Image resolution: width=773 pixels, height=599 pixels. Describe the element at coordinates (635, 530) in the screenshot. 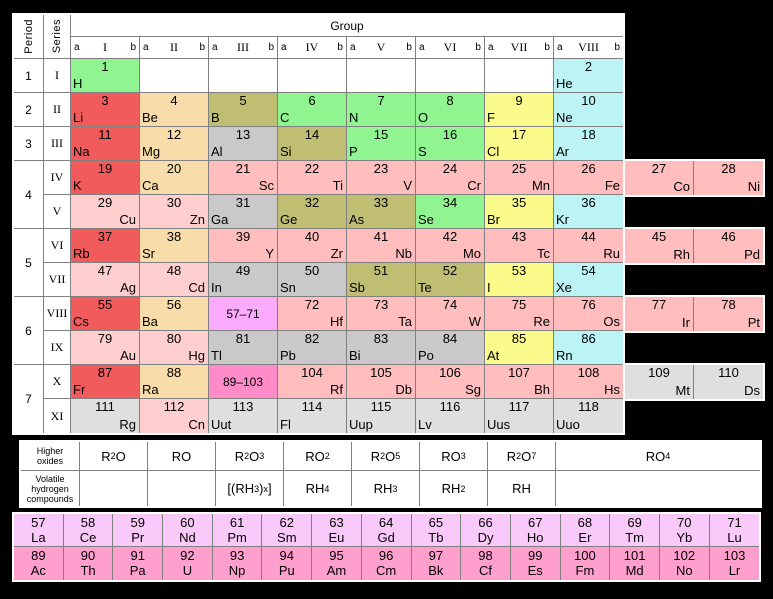

I see `element-tm: 69 Tm` at that location.